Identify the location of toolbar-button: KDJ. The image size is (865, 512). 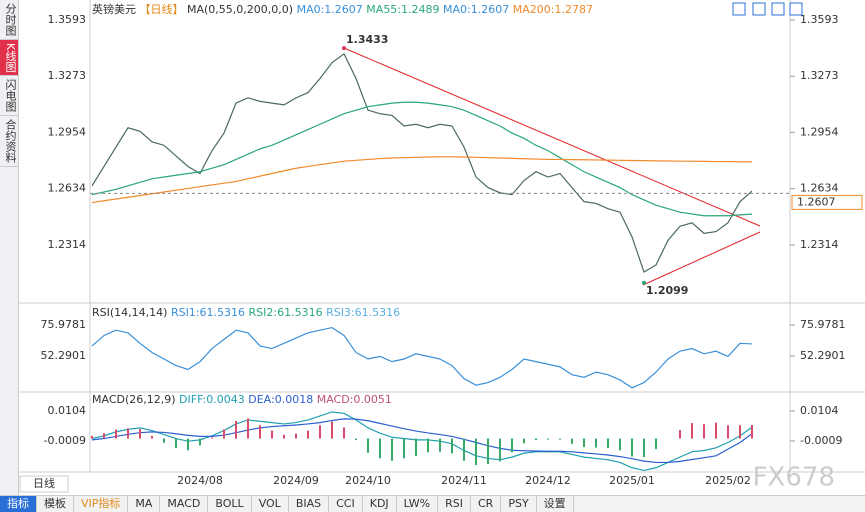
(380, 504).